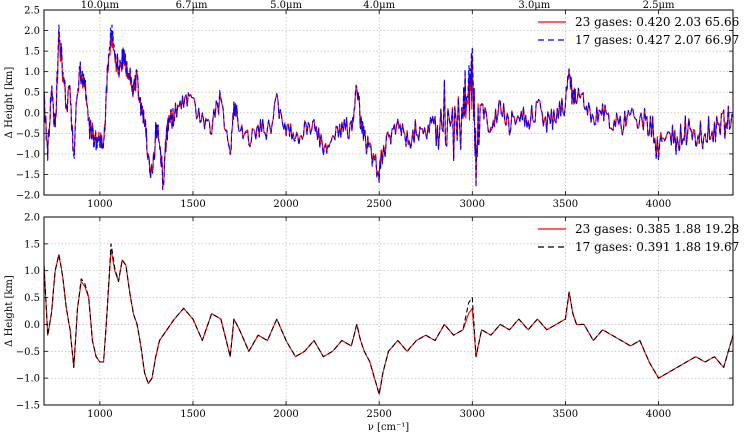 The image size is (747, 436). Describe the element at coordinates (32, 218) in the screenshot. I see `bottom-panel-ytick-label: 2.0` at that location.